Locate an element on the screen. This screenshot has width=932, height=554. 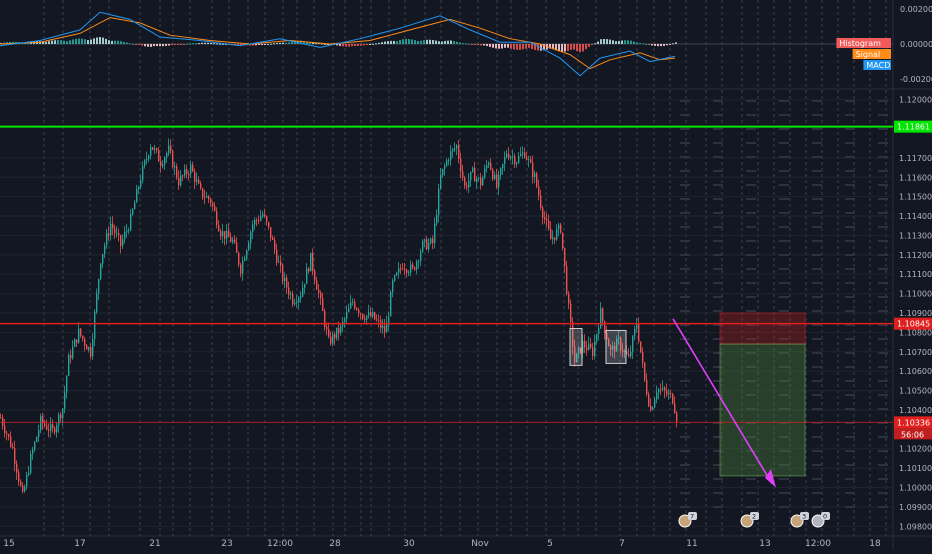
price-tick-label: 1.09800 is located at coordinates (915, 526).